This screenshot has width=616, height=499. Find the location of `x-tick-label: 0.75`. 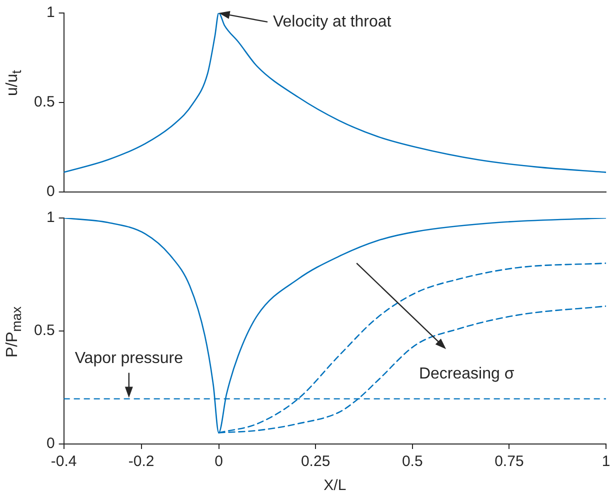

x-tick-label: 0.75 is located at coordinates (509, 461).